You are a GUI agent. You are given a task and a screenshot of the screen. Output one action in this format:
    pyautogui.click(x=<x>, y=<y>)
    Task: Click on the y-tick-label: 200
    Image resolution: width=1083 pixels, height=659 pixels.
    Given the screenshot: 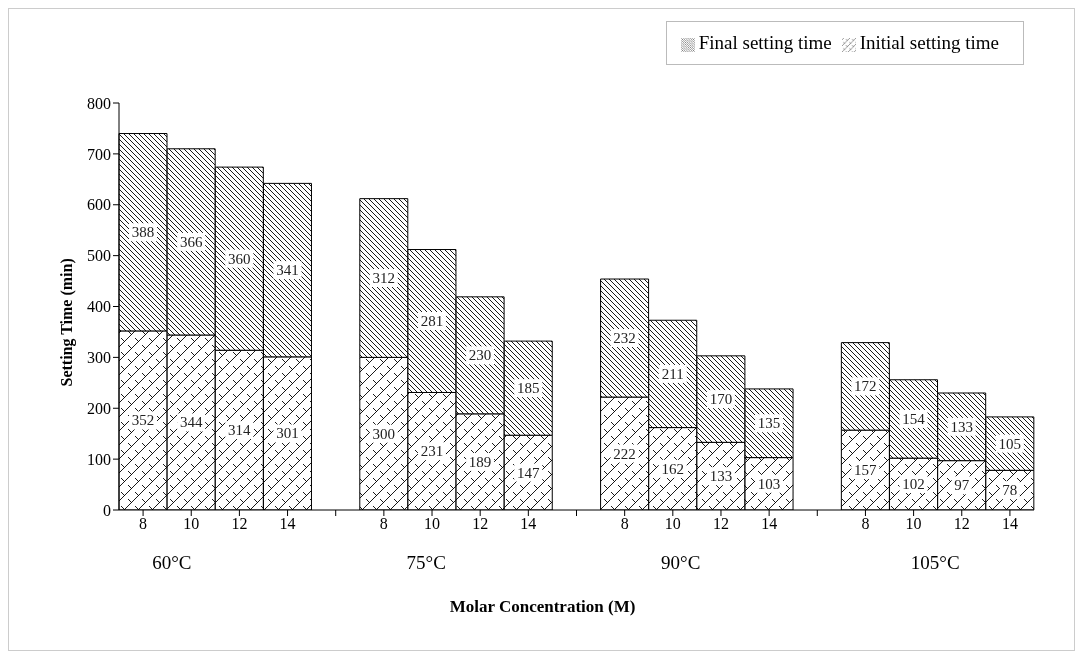 What is the action you would take?
    pyautogui.click(x=99, y=408)
    